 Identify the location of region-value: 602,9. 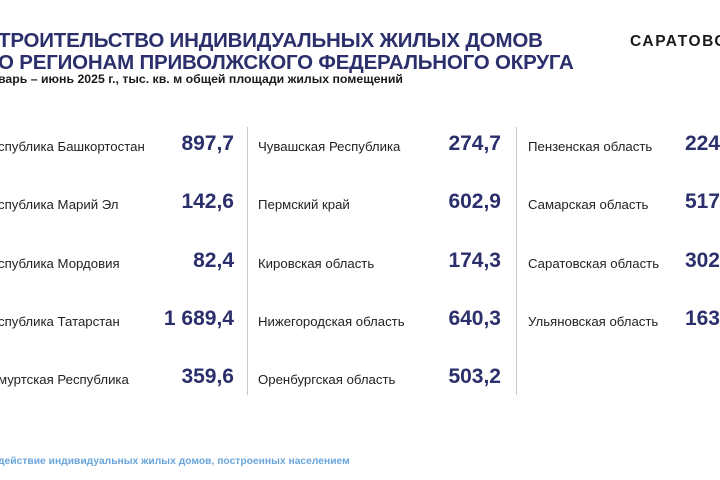
(474, 201).